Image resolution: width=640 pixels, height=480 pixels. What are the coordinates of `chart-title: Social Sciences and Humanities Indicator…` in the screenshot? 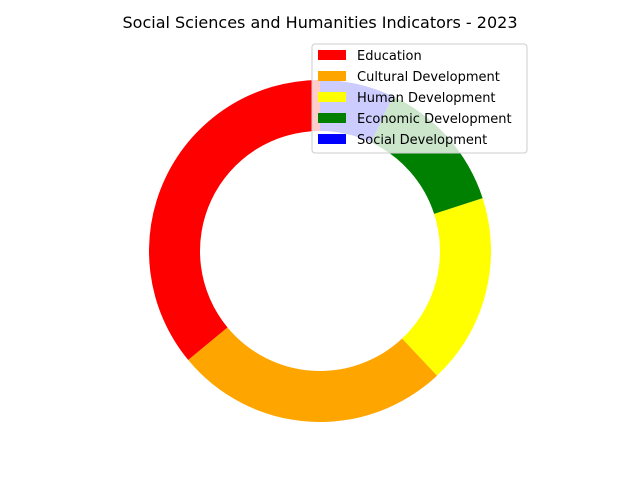 It's located at (320, 22).